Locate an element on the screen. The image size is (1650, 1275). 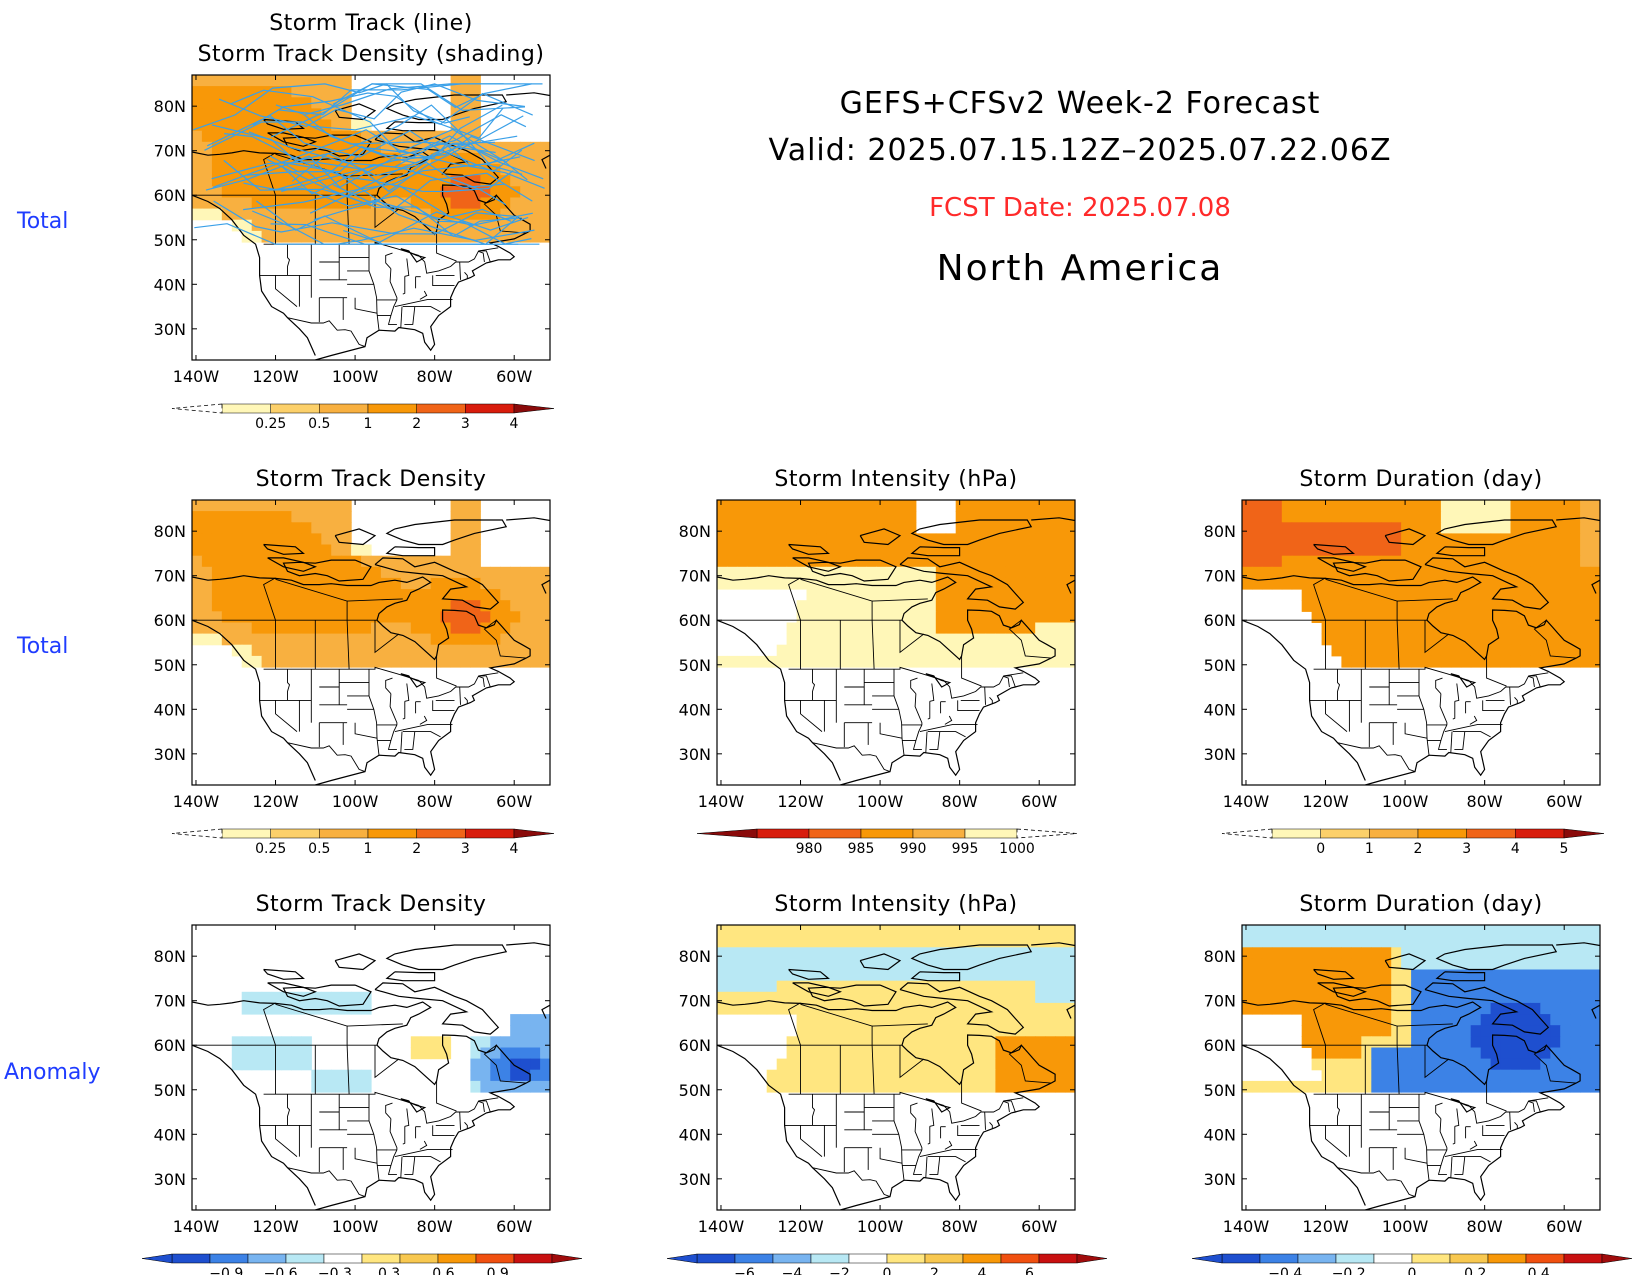
lon-tick-label: 120W is located at coordinates (275, 801).